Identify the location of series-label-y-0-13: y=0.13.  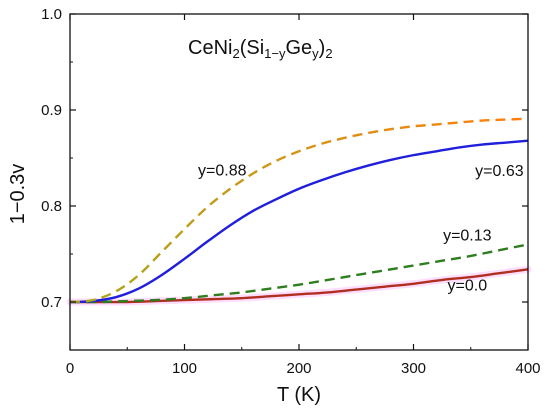
(467, 236).